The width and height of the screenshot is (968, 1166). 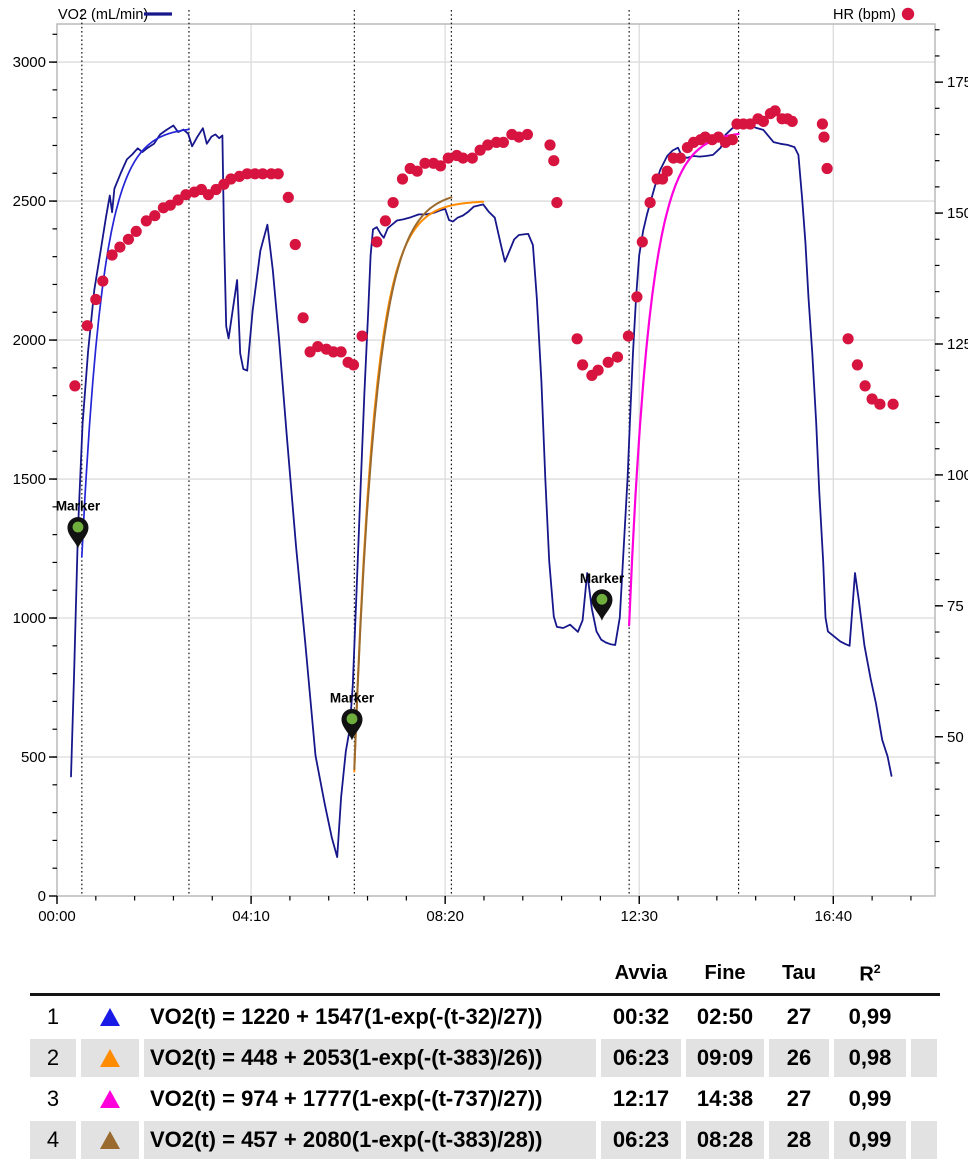 I want to click on vo2-tick-label: 2500, so click(x=29, y=201).